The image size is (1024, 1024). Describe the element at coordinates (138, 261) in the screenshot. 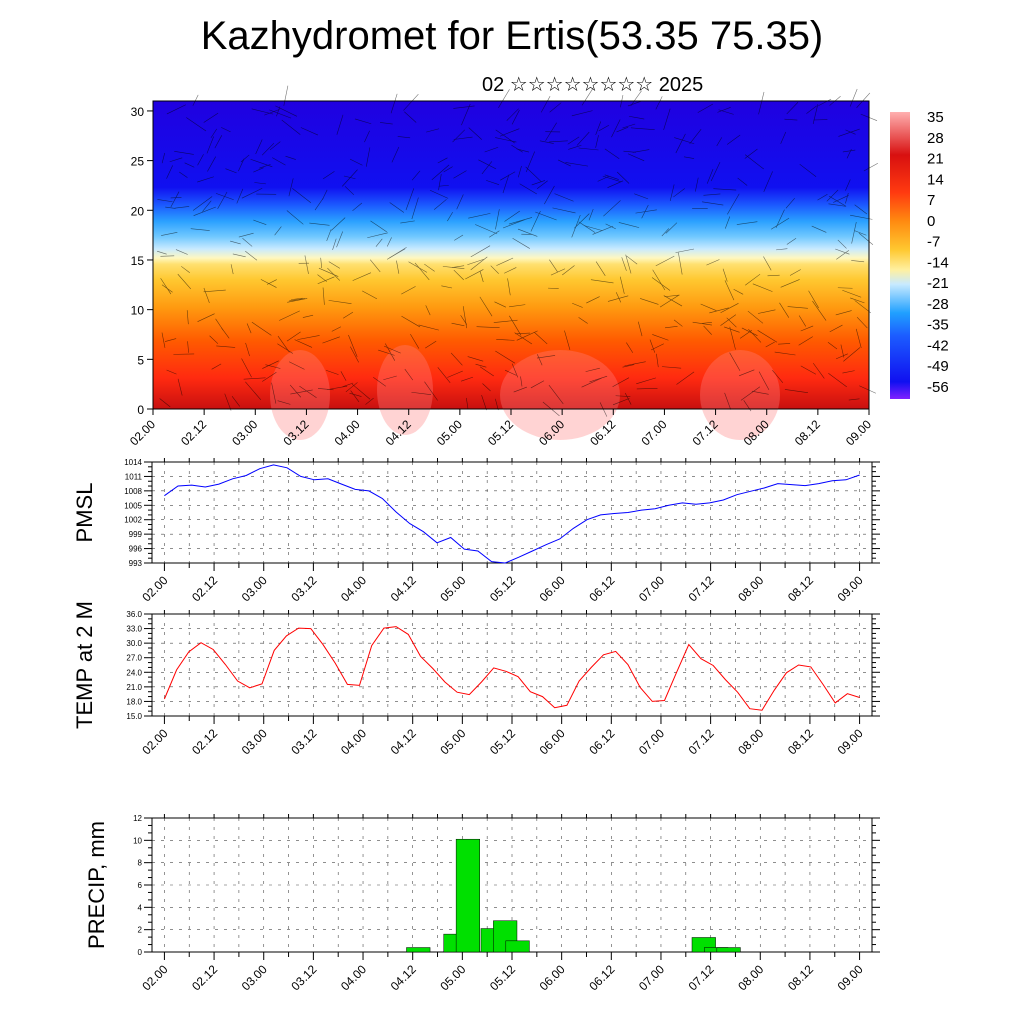

I see `y-tick-label: 15` at that location.